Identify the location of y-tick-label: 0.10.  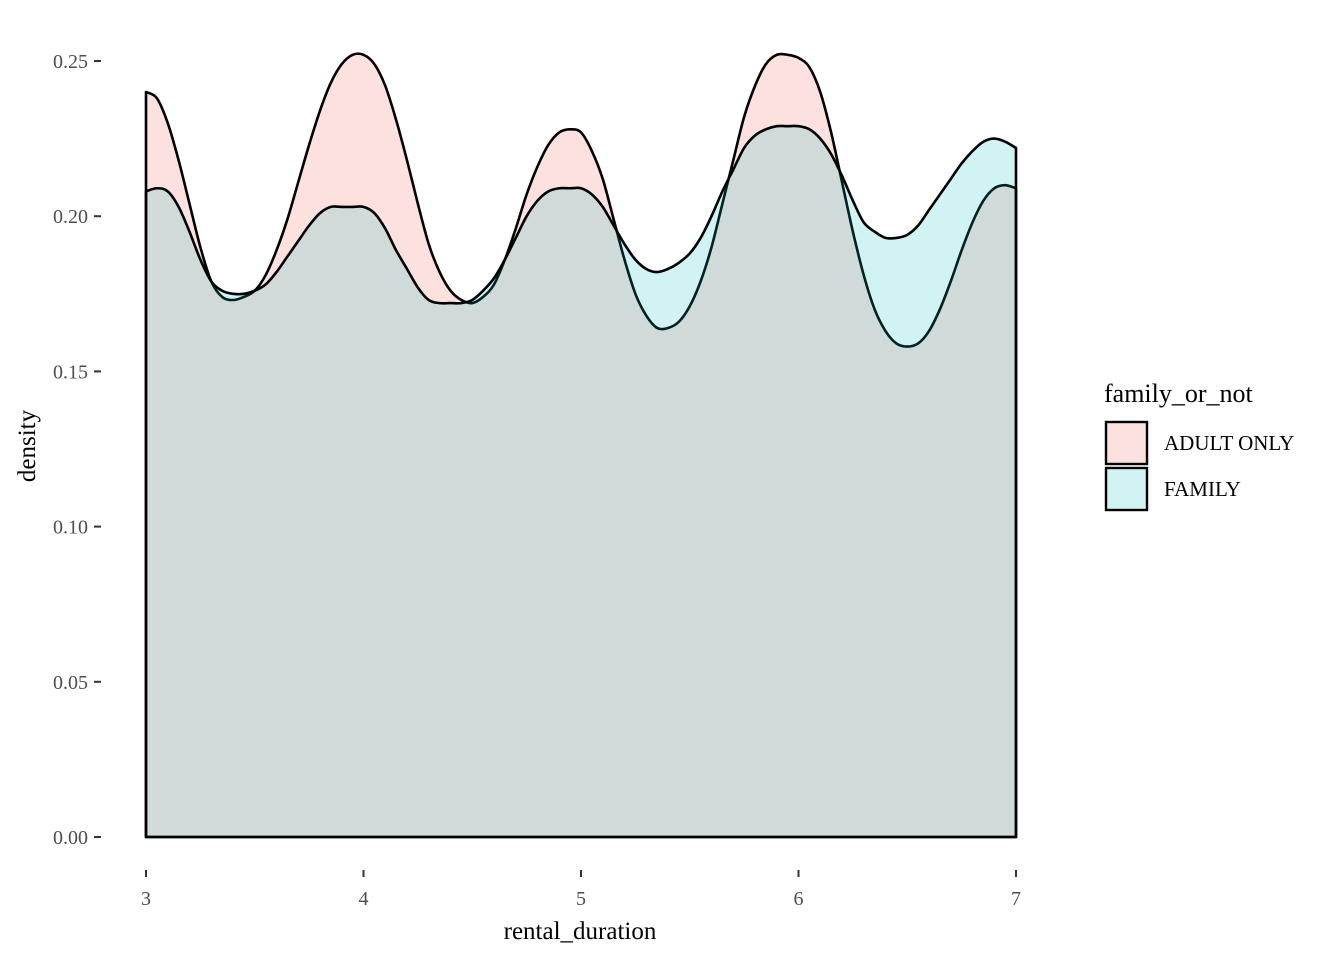
(70, 528).